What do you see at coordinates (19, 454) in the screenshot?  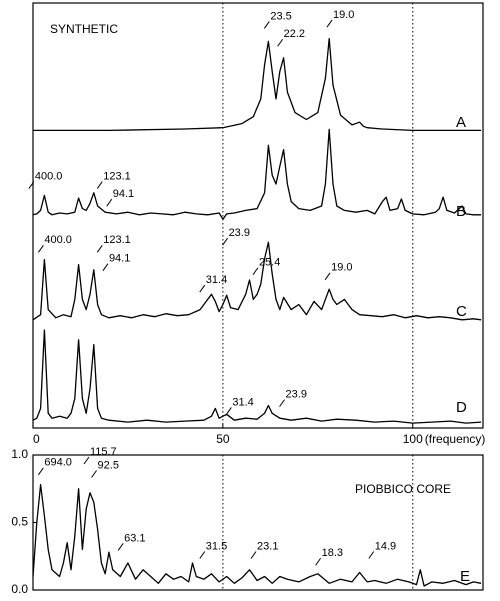 I see `y-tick-label: 1.0` at bounding box center [19, 454].